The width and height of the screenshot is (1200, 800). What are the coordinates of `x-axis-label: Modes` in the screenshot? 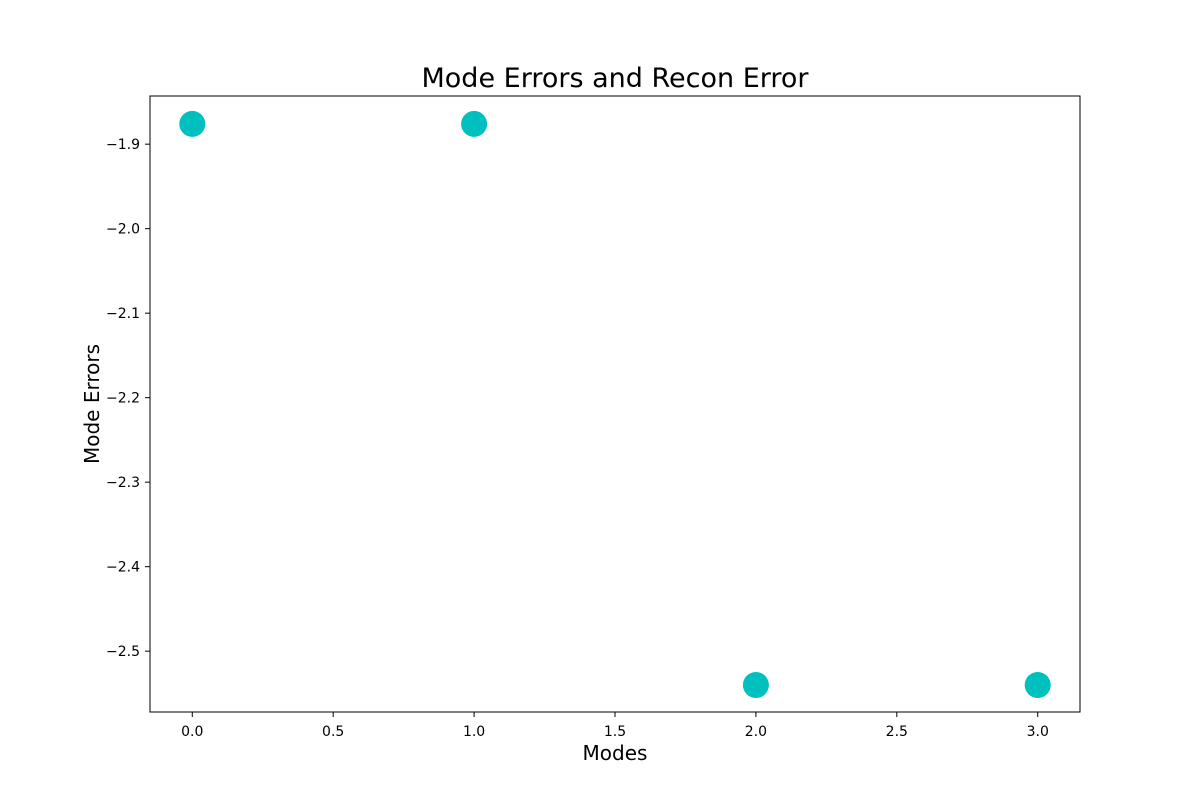 It's located at (615, 753).